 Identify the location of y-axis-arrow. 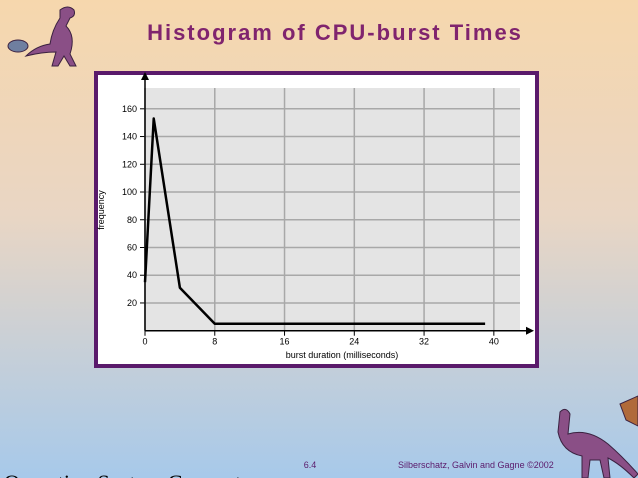
(145, 76).